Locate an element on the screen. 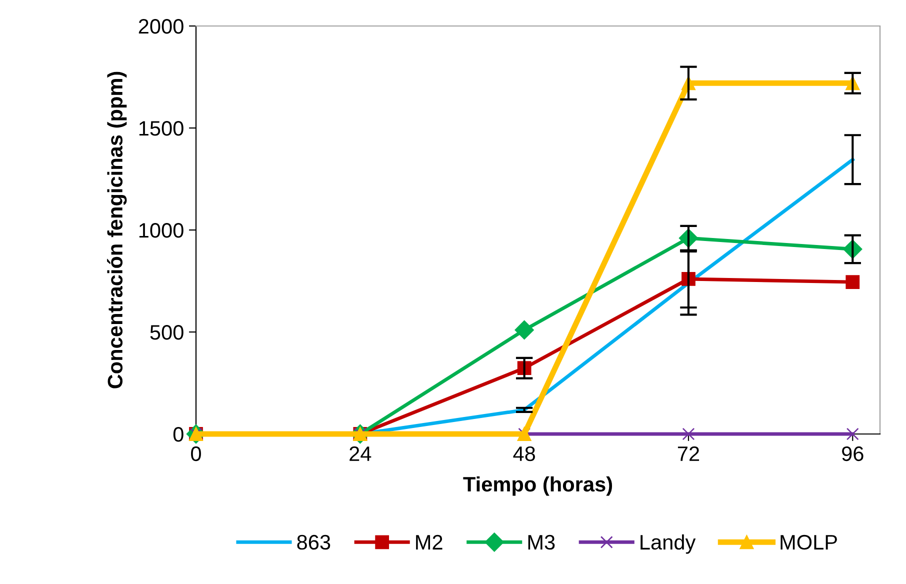 The height and width of the screenshot is (584, 906). legend-label: M2 is located at coordinates (429, 542).